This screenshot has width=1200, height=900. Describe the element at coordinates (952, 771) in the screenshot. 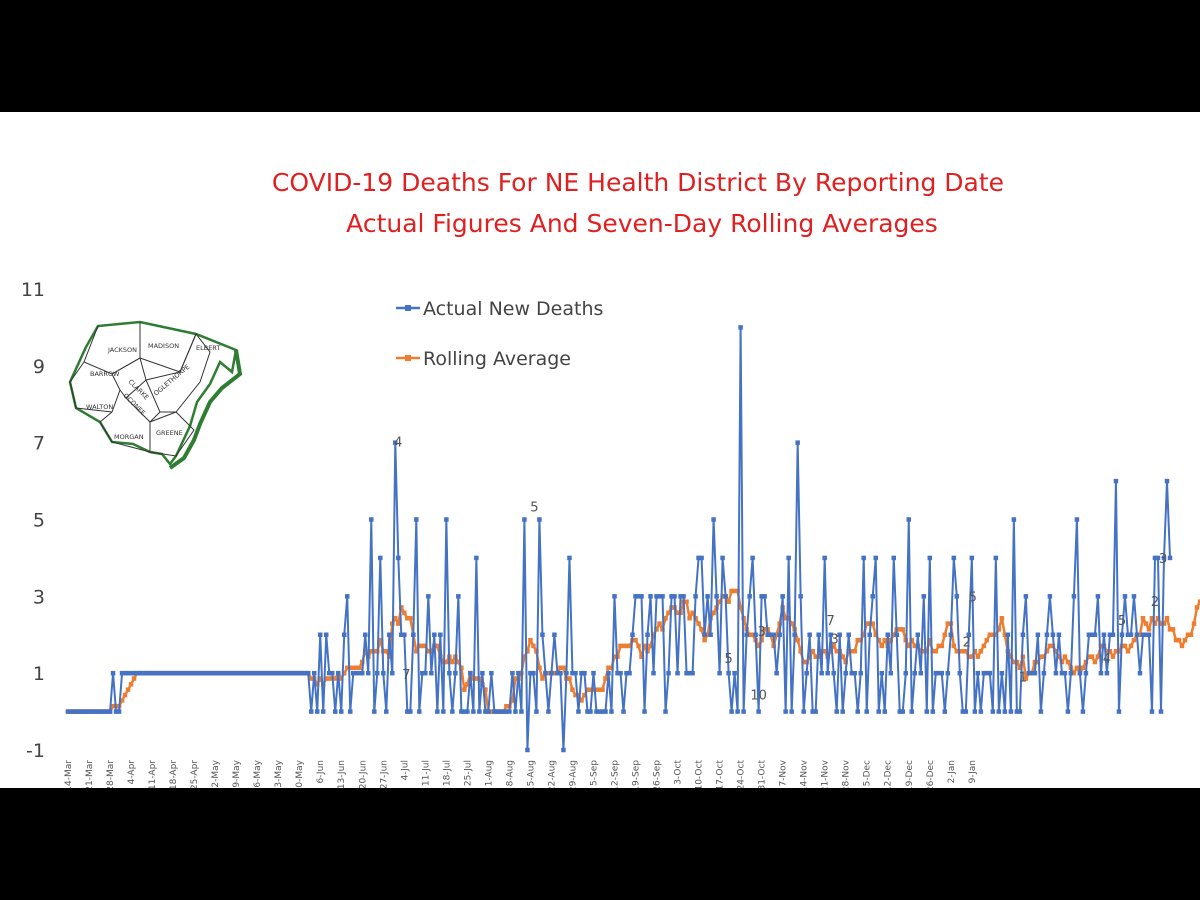

I see `x-tick-label: 2-Jan` at that location.